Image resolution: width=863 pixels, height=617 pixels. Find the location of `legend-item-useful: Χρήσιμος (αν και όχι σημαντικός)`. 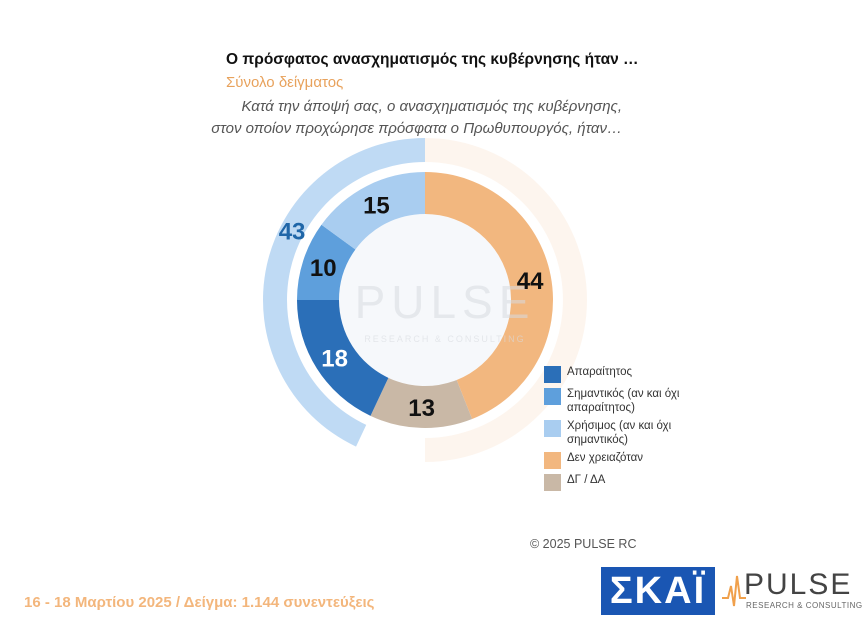

legend-item-useful: Χρήσιμος (αν και όχι σημαντικός) is located at coordinates (615, 433).